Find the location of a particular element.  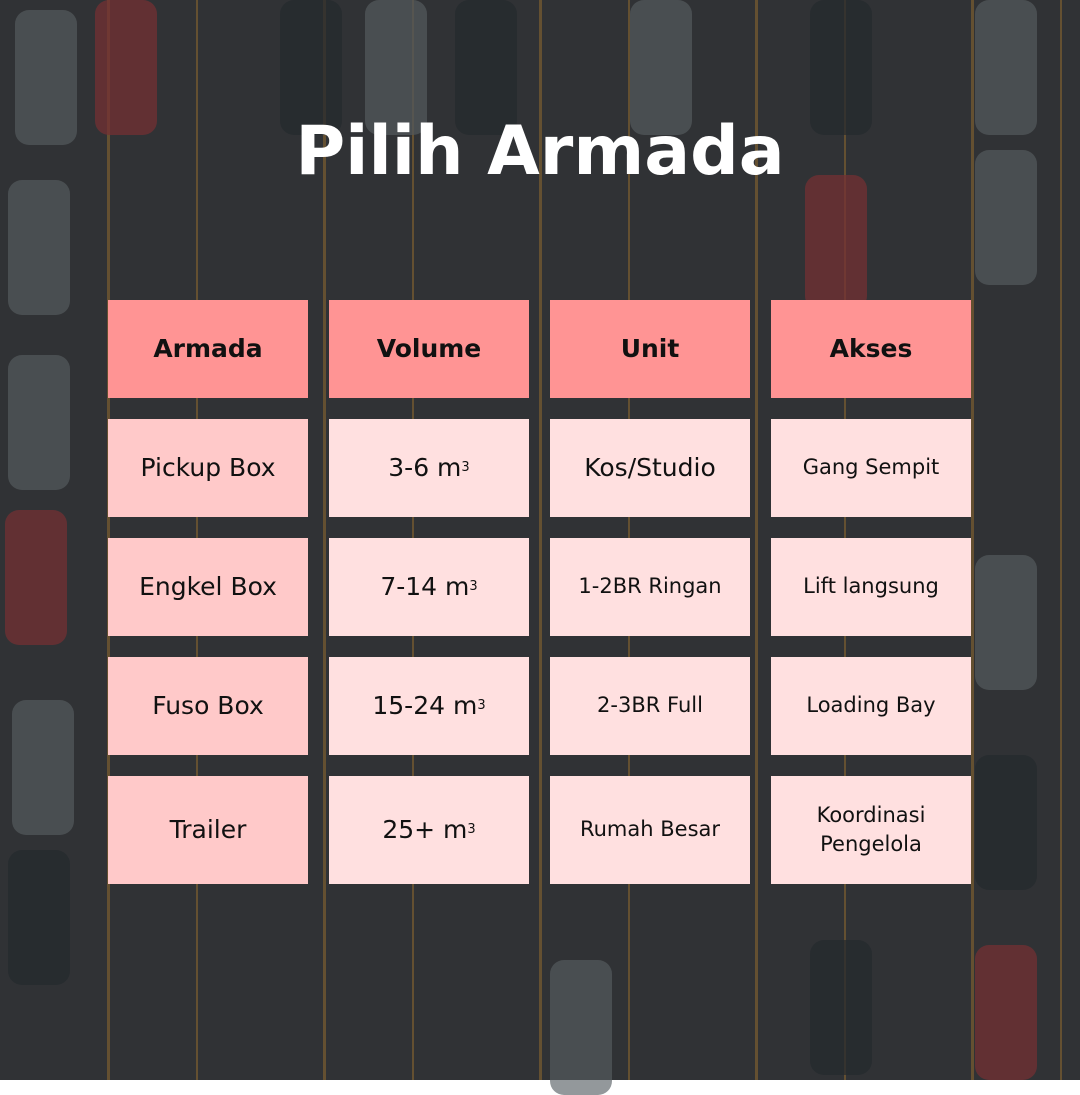

cell-armada: Fuso Box is located at coordinates (208, 706).